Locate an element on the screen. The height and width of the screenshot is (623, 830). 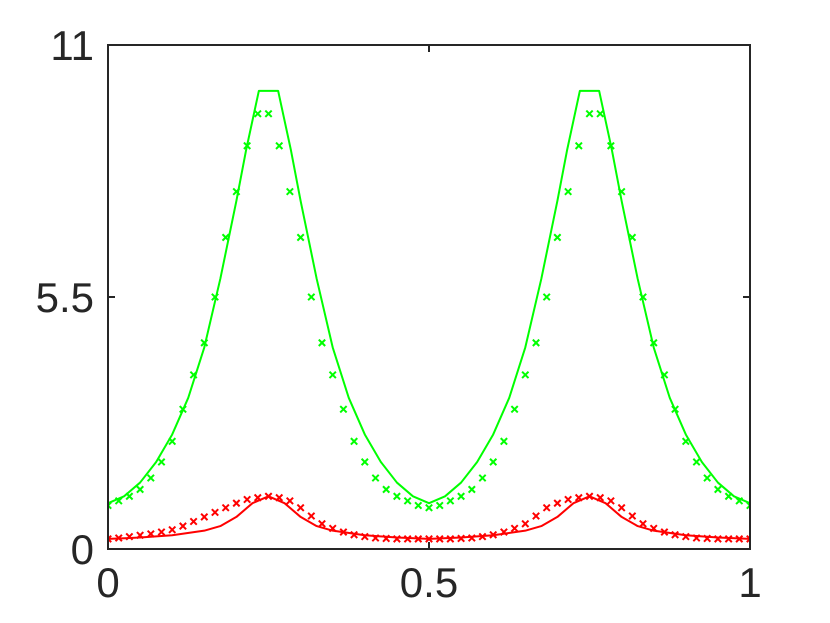
x-tick-label: 0.5 is located at coordinates (429, 582).